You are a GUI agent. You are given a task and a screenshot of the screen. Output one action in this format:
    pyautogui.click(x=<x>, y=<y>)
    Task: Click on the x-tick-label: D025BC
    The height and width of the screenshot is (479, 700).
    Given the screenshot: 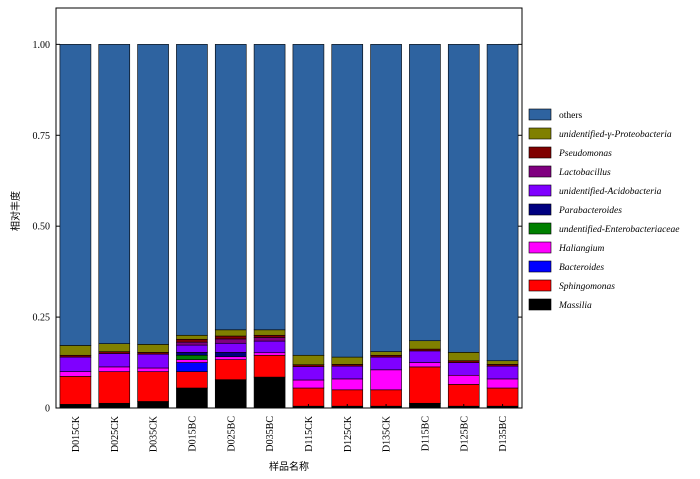 What is the action you would take?
    pyautogui.click(x=231, y=434)
    